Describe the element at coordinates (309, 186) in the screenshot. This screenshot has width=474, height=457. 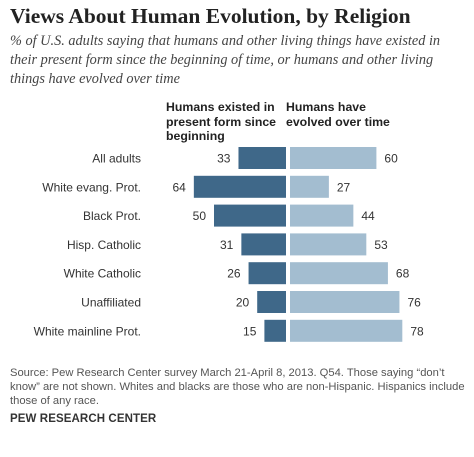
I see `bar-evolved-white-evang-prot` at that location.